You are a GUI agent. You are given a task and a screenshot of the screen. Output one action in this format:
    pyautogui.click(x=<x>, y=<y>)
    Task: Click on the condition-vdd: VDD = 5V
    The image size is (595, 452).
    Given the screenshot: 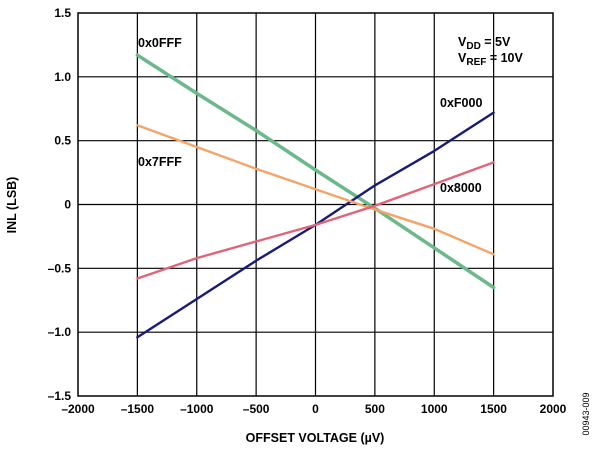 What is the action you would take?
    pyautogui.click(x=484, y=43)
    